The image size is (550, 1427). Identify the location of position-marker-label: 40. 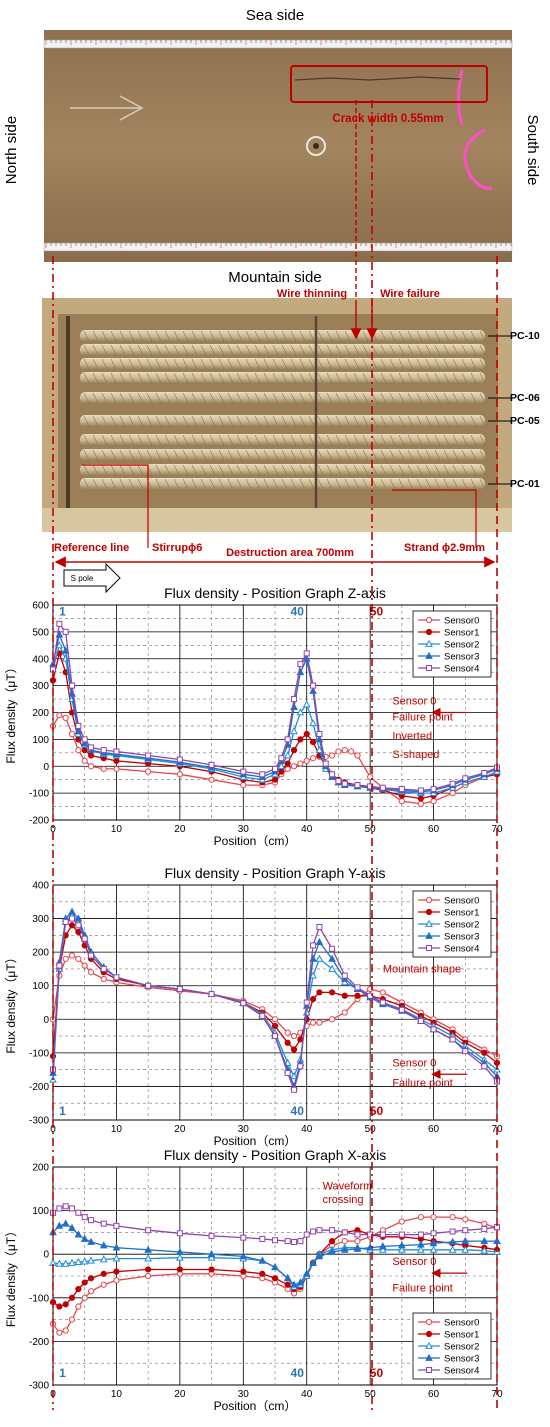
(298, 1373).